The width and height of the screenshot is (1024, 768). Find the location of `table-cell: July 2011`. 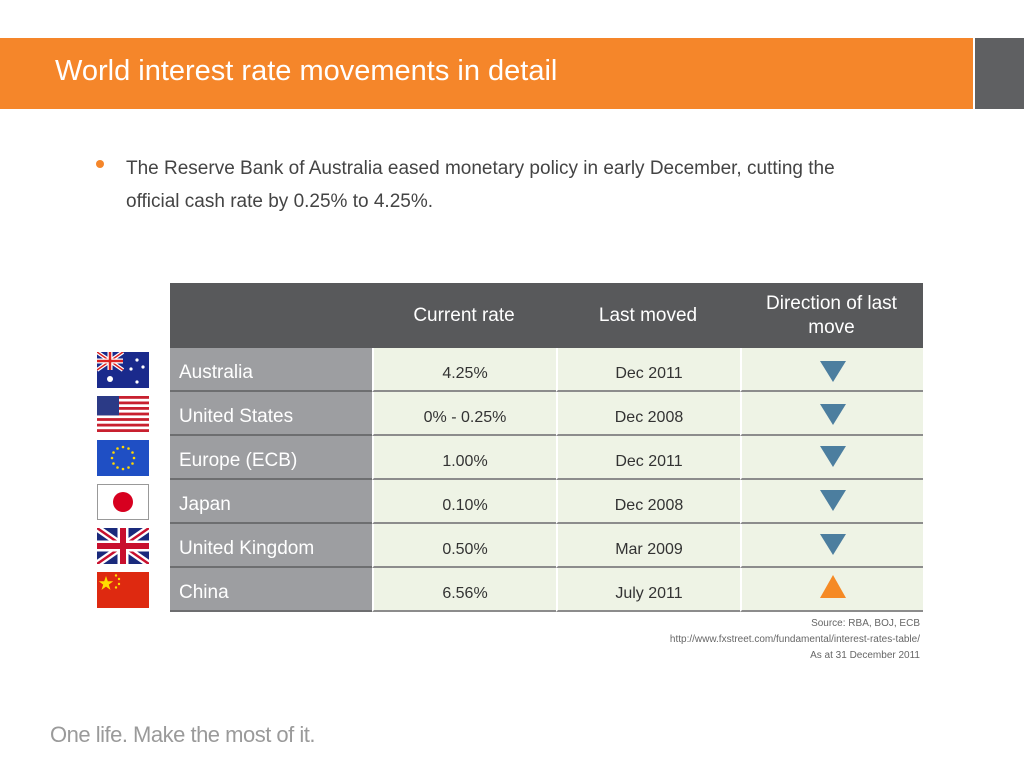

table-cell: July 2011 is located at coordinates (648, 590).